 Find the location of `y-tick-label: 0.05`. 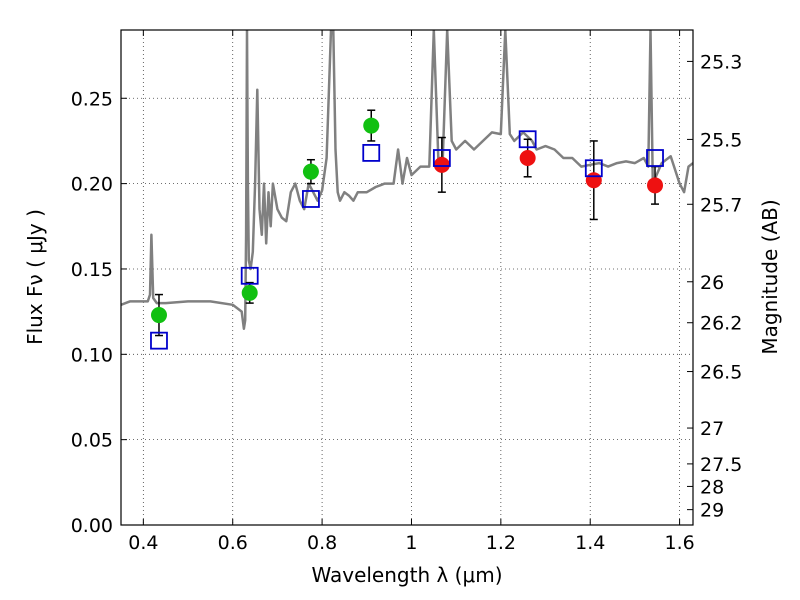

y-tick-label: 0.05 is located at coordinates (92, 441).